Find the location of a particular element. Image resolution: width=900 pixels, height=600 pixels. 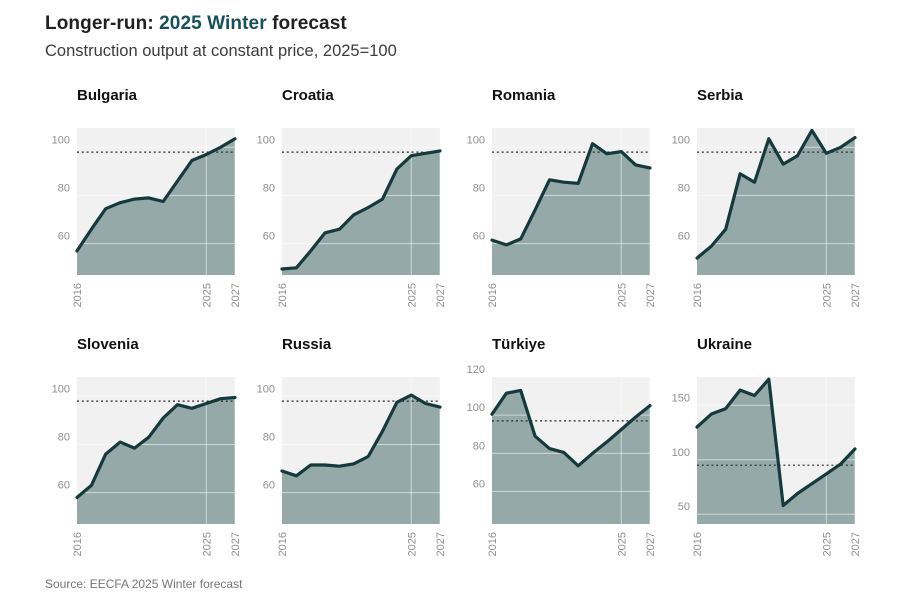

chart-plot-croatia: 60 80 100 2016 2025 2027 is located at coordinates (352, 217).